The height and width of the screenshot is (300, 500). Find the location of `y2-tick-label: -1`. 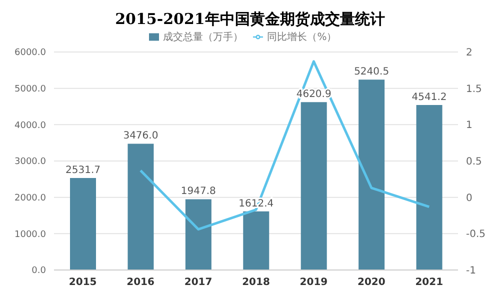

y2-tick-label: -1 is located at coordinates (471, 271).